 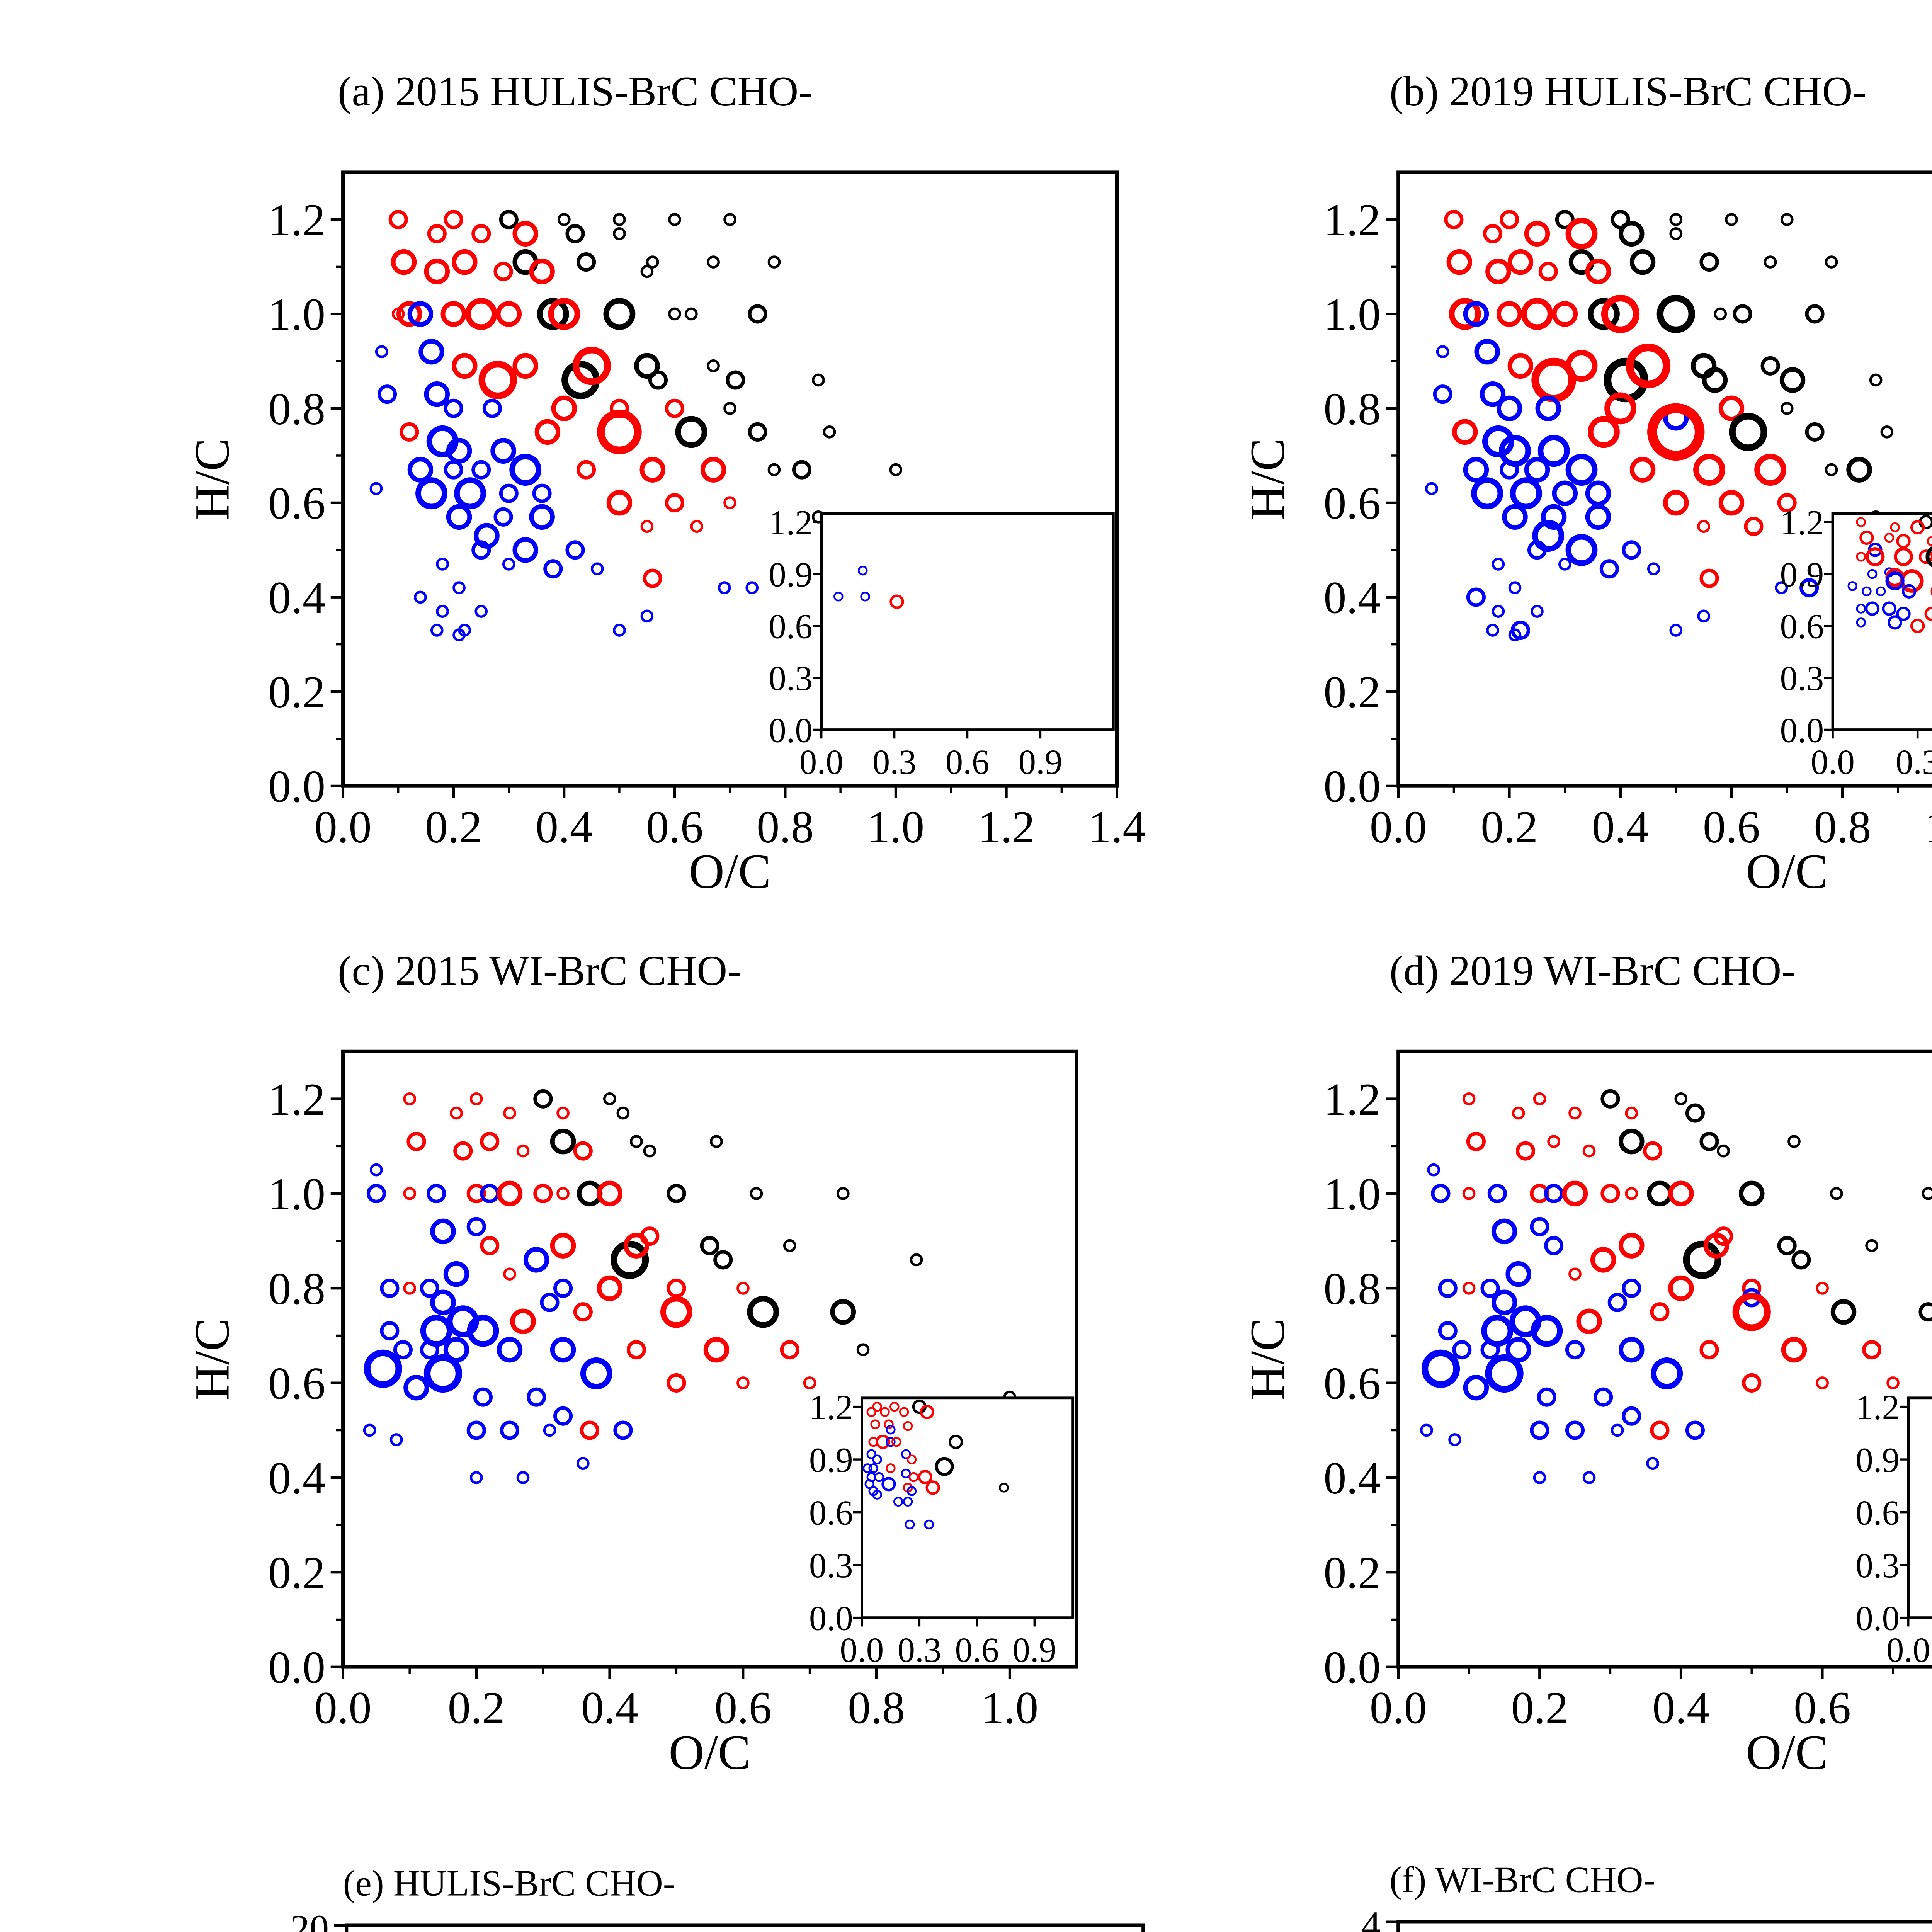 I want to click on panel-title: (b) 2019 HULIS-BrC CHO-, so click(x=1628, y=91).